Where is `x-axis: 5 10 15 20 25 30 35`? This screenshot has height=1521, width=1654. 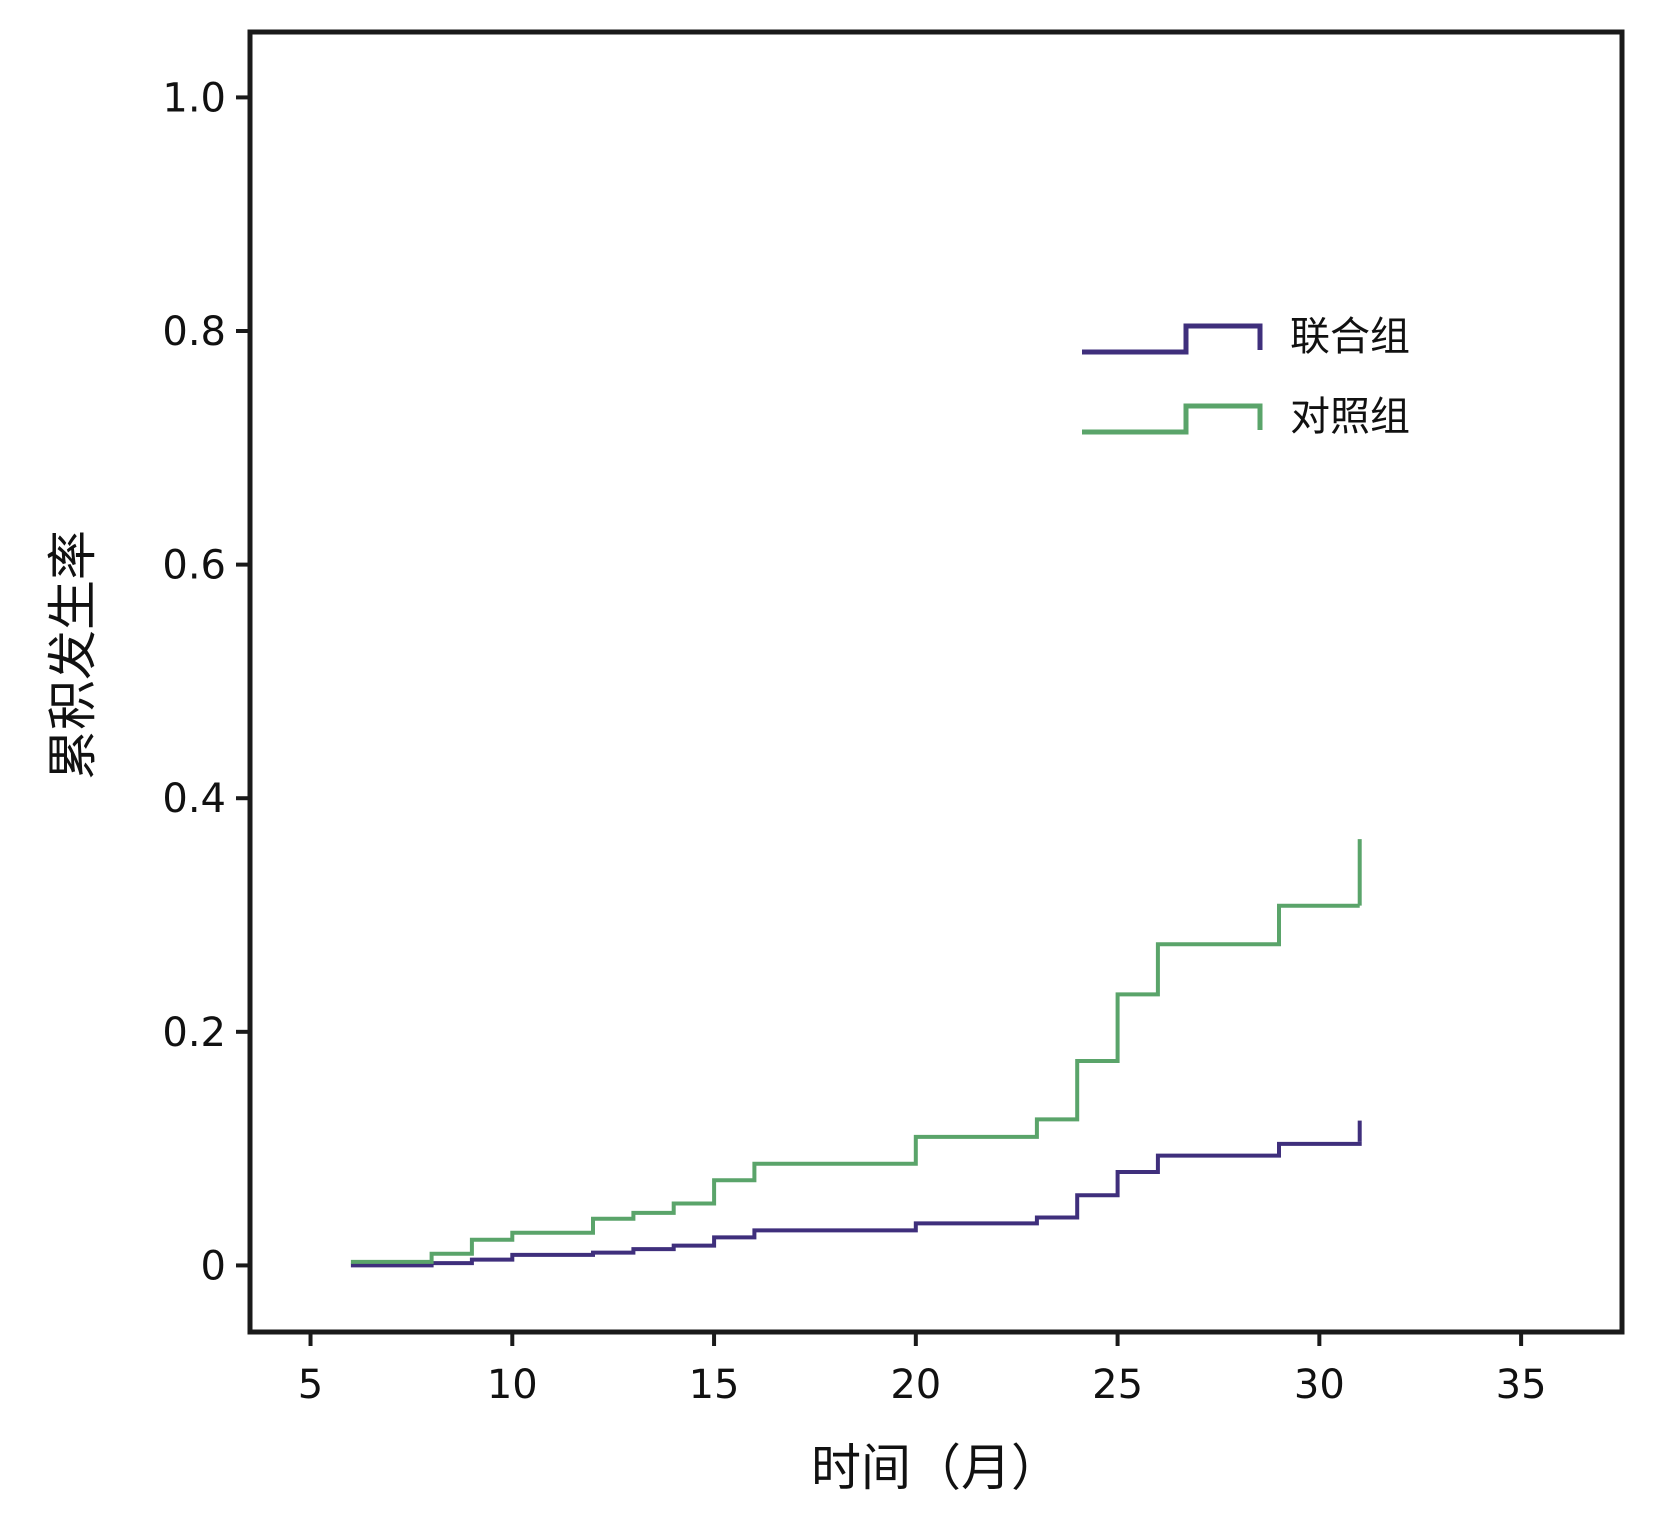 x-axis: 5 10 15 20 25 30 35 is located at coordinates (922, 1370).